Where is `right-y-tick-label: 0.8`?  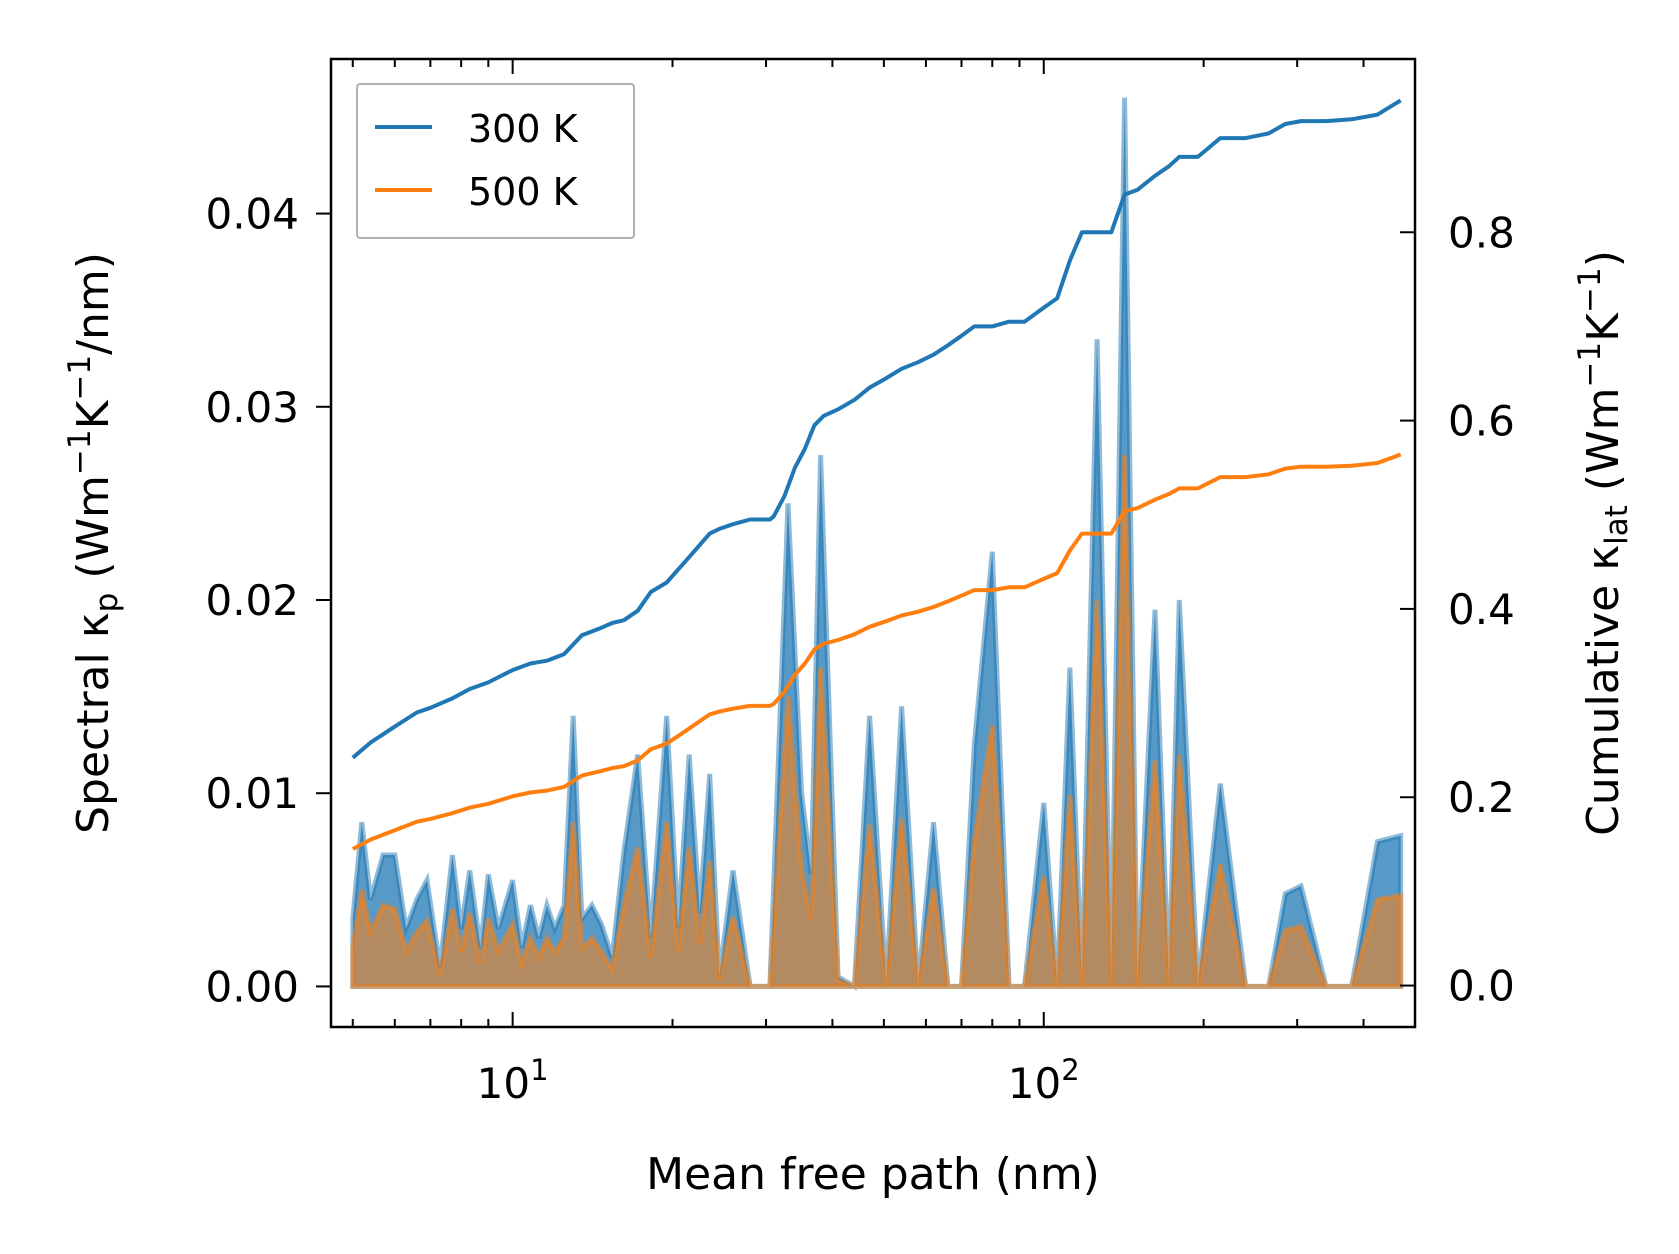 right-y-tick-label: 0.8 is located at coordinates (1481, 232).